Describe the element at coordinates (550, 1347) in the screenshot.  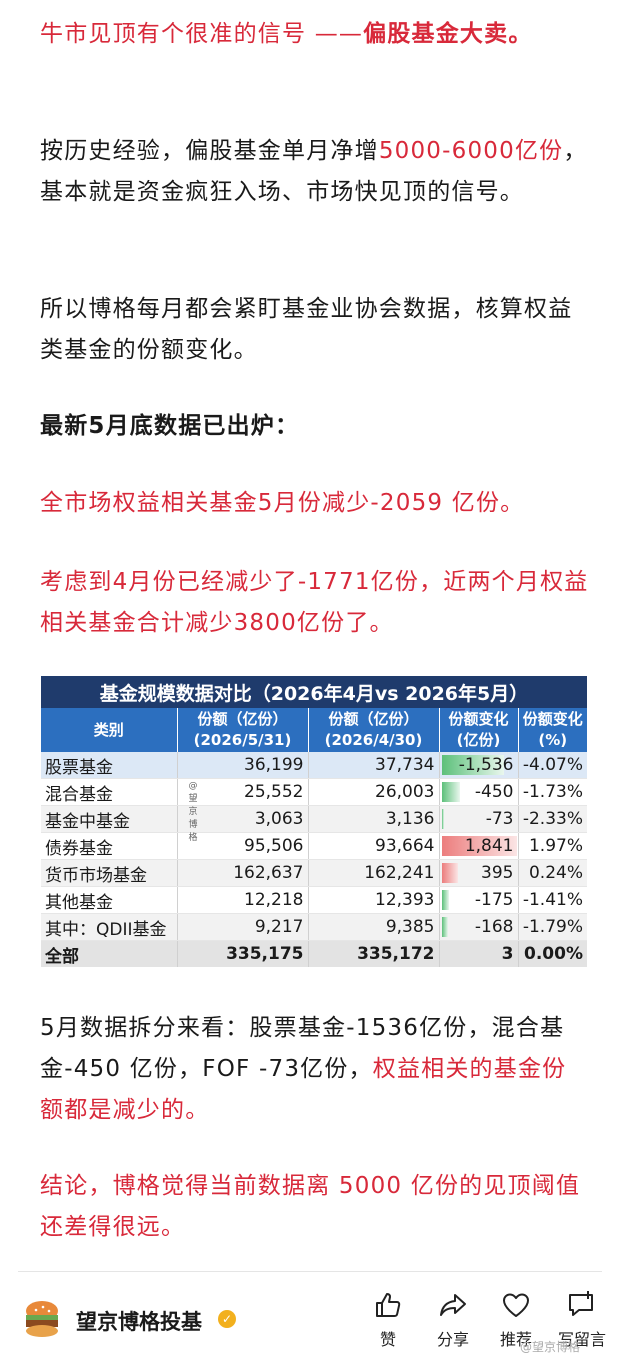
I see `weibo-watermark: @望京博格` at that location.